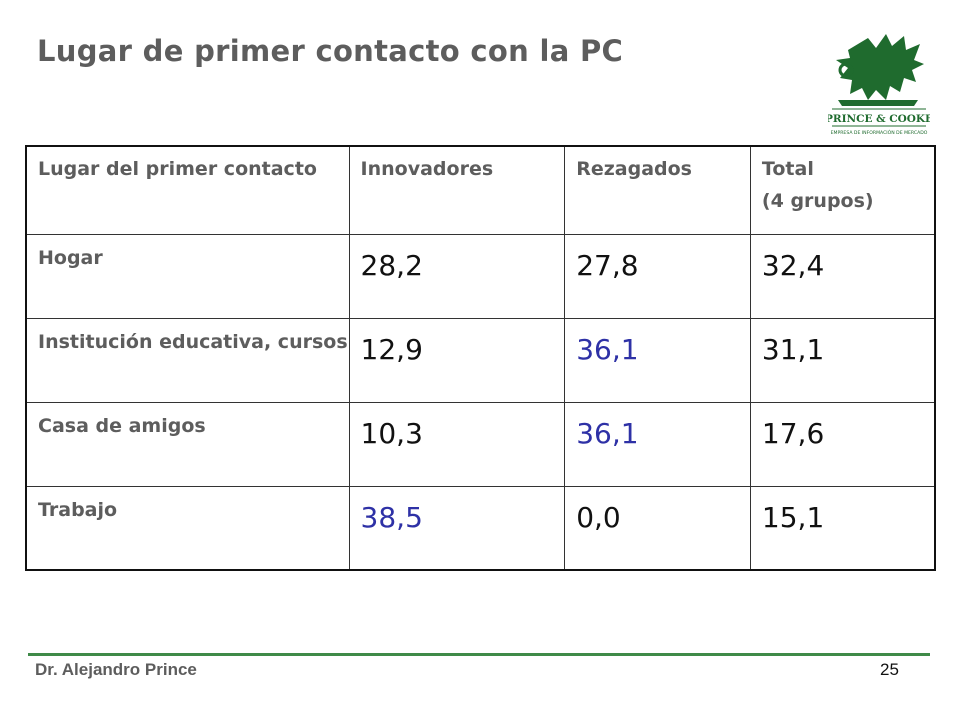 This screenshot has height=720, width=960. Describe the element at coordinates (842, 360) in the screenshot. I see `value-cell: 31,1` at that location.